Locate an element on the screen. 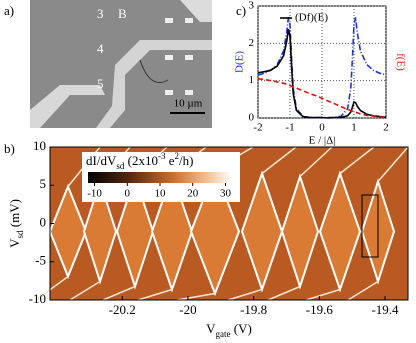 The image size is (416, 343). label-part: 2 is located at coordinates (176, 156).